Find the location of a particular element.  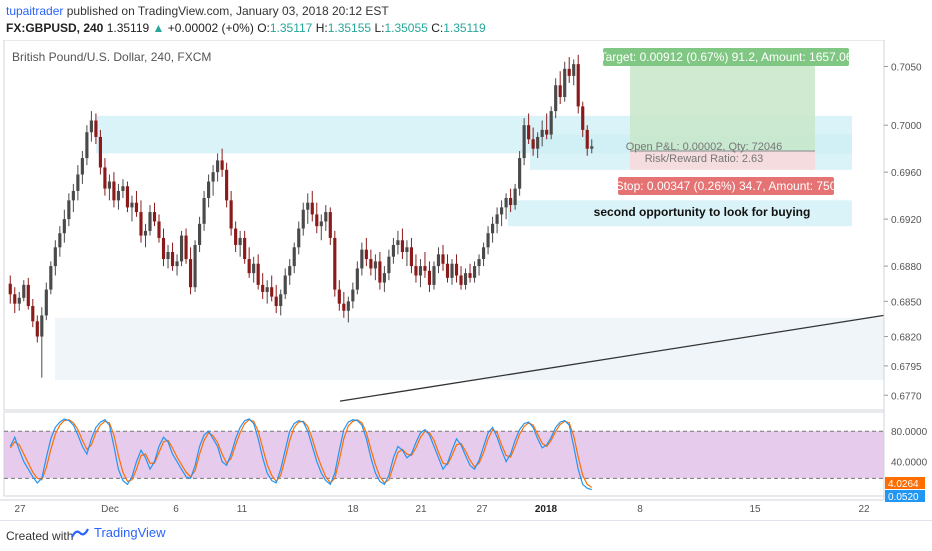

up-triangle-icon: ▲ is located at coordinates (158, 28).